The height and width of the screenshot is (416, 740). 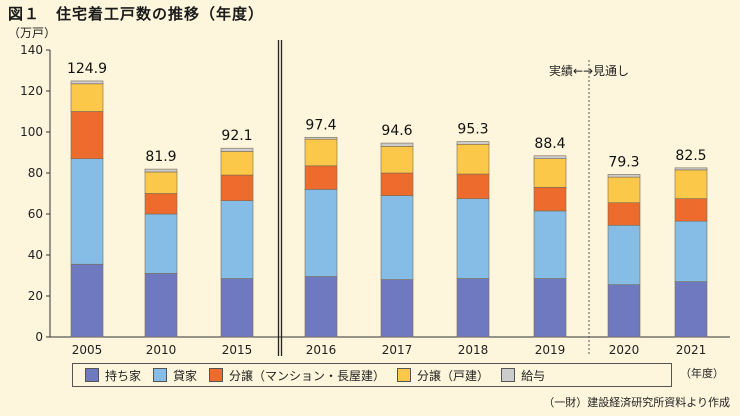 I want to click on y-tick-label: 20, so click(x=35, y=296).